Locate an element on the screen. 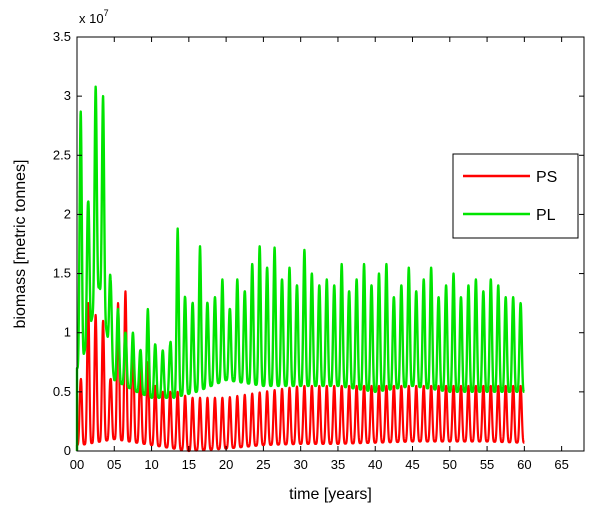 This screenshot has height=506, width=599. y-tick-label: 1.5 is located at coordinates (62, 273).